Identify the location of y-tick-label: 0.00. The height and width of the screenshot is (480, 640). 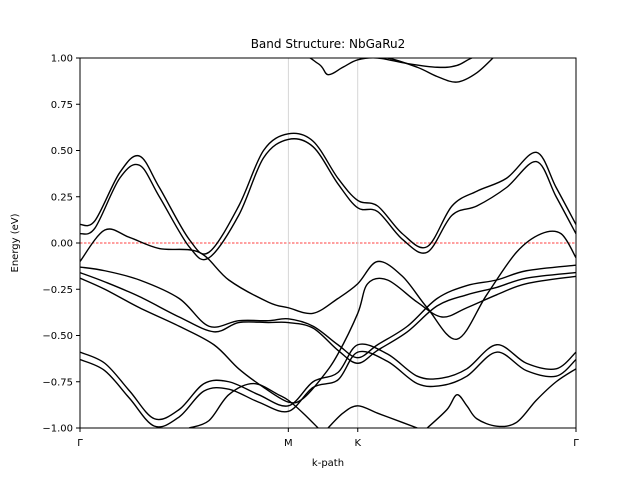
(62, 244).